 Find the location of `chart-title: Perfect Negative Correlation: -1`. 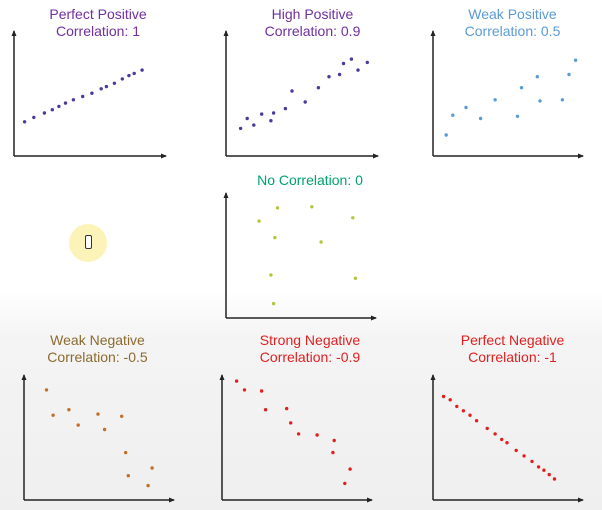

chart-title: Perfect Negative Correlation: -1 is located at coordinates (511, 349).